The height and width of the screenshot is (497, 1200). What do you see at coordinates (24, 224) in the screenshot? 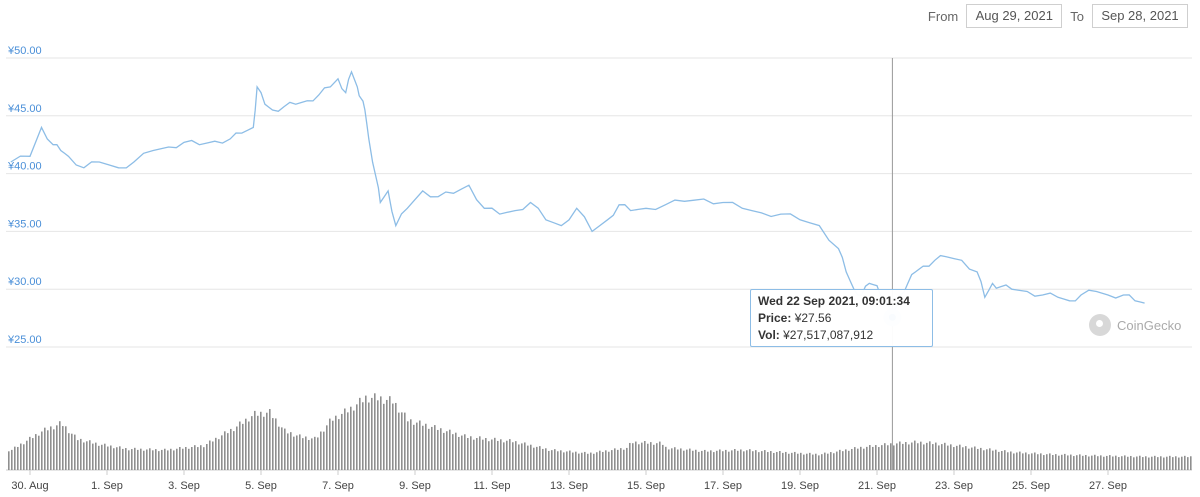
I see `y-tick-label: ¥35.00` at bounding box center [24, 224].